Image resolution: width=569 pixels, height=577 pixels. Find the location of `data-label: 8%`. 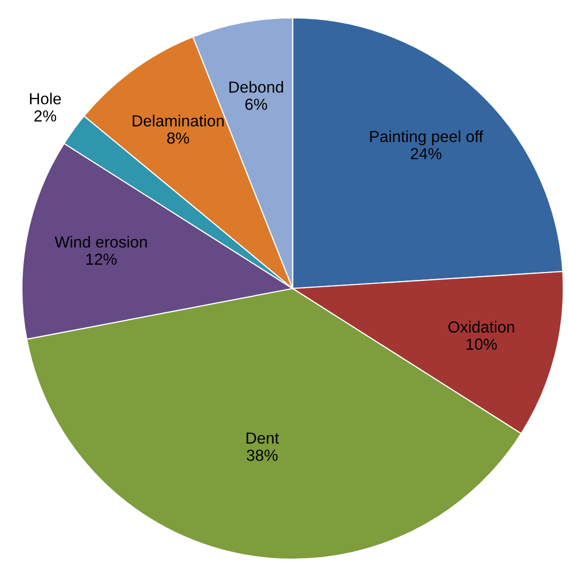

data-label: 8% is located at coordinates (178, 138).